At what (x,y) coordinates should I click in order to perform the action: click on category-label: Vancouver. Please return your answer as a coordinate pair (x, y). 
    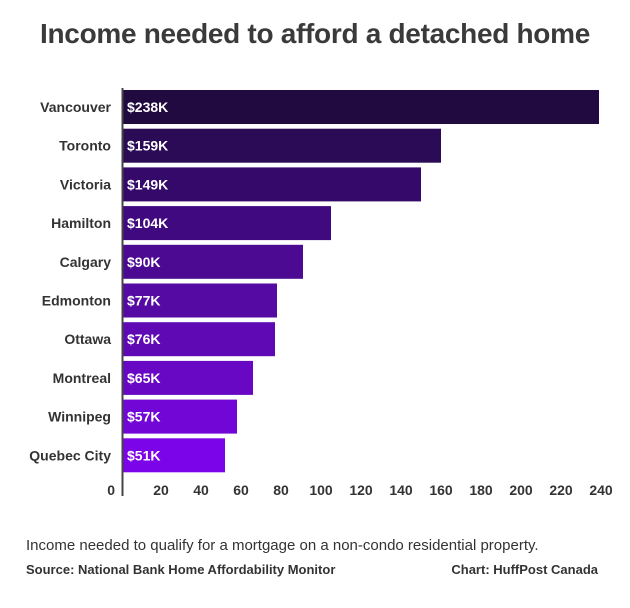
    Looking at the image, I should click on (75, 107).